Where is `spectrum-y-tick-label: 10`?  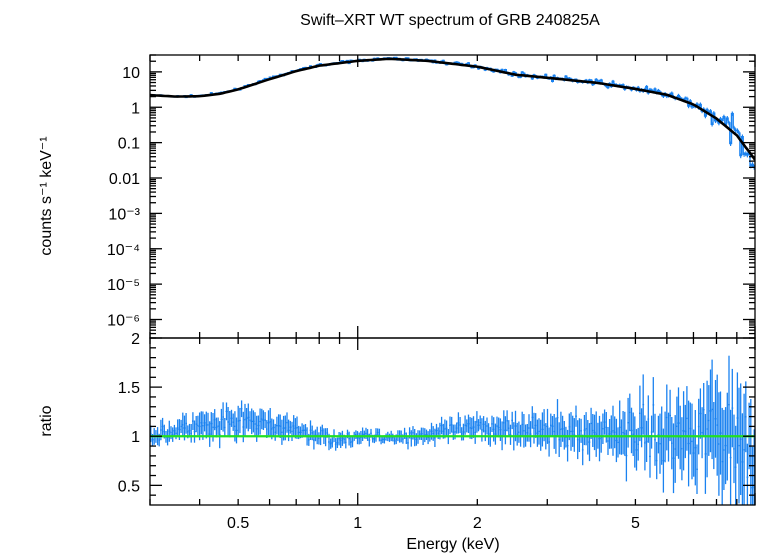
spectrum-y-tick-label: 10 is located at coordinates (131, 73).